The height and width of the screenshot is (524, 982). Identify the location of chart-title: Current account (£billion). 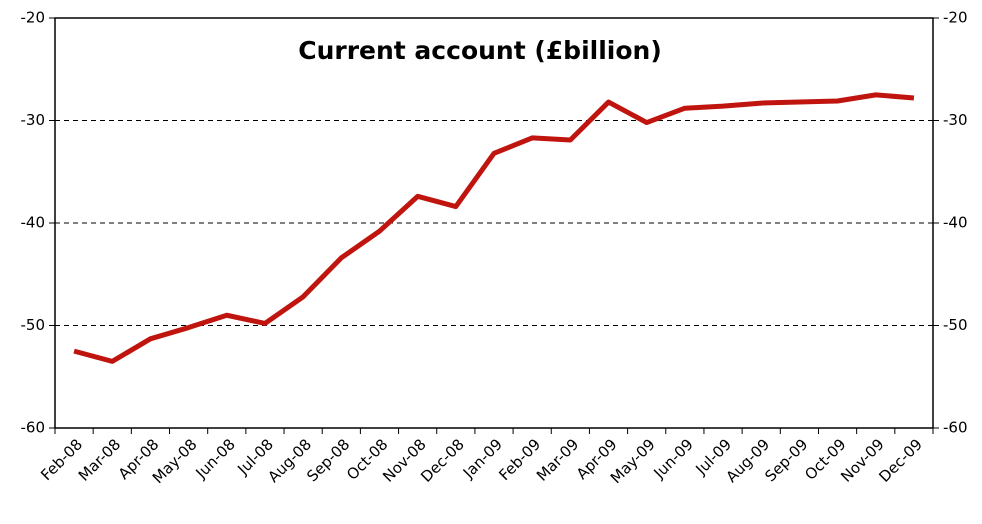
(480, 50).